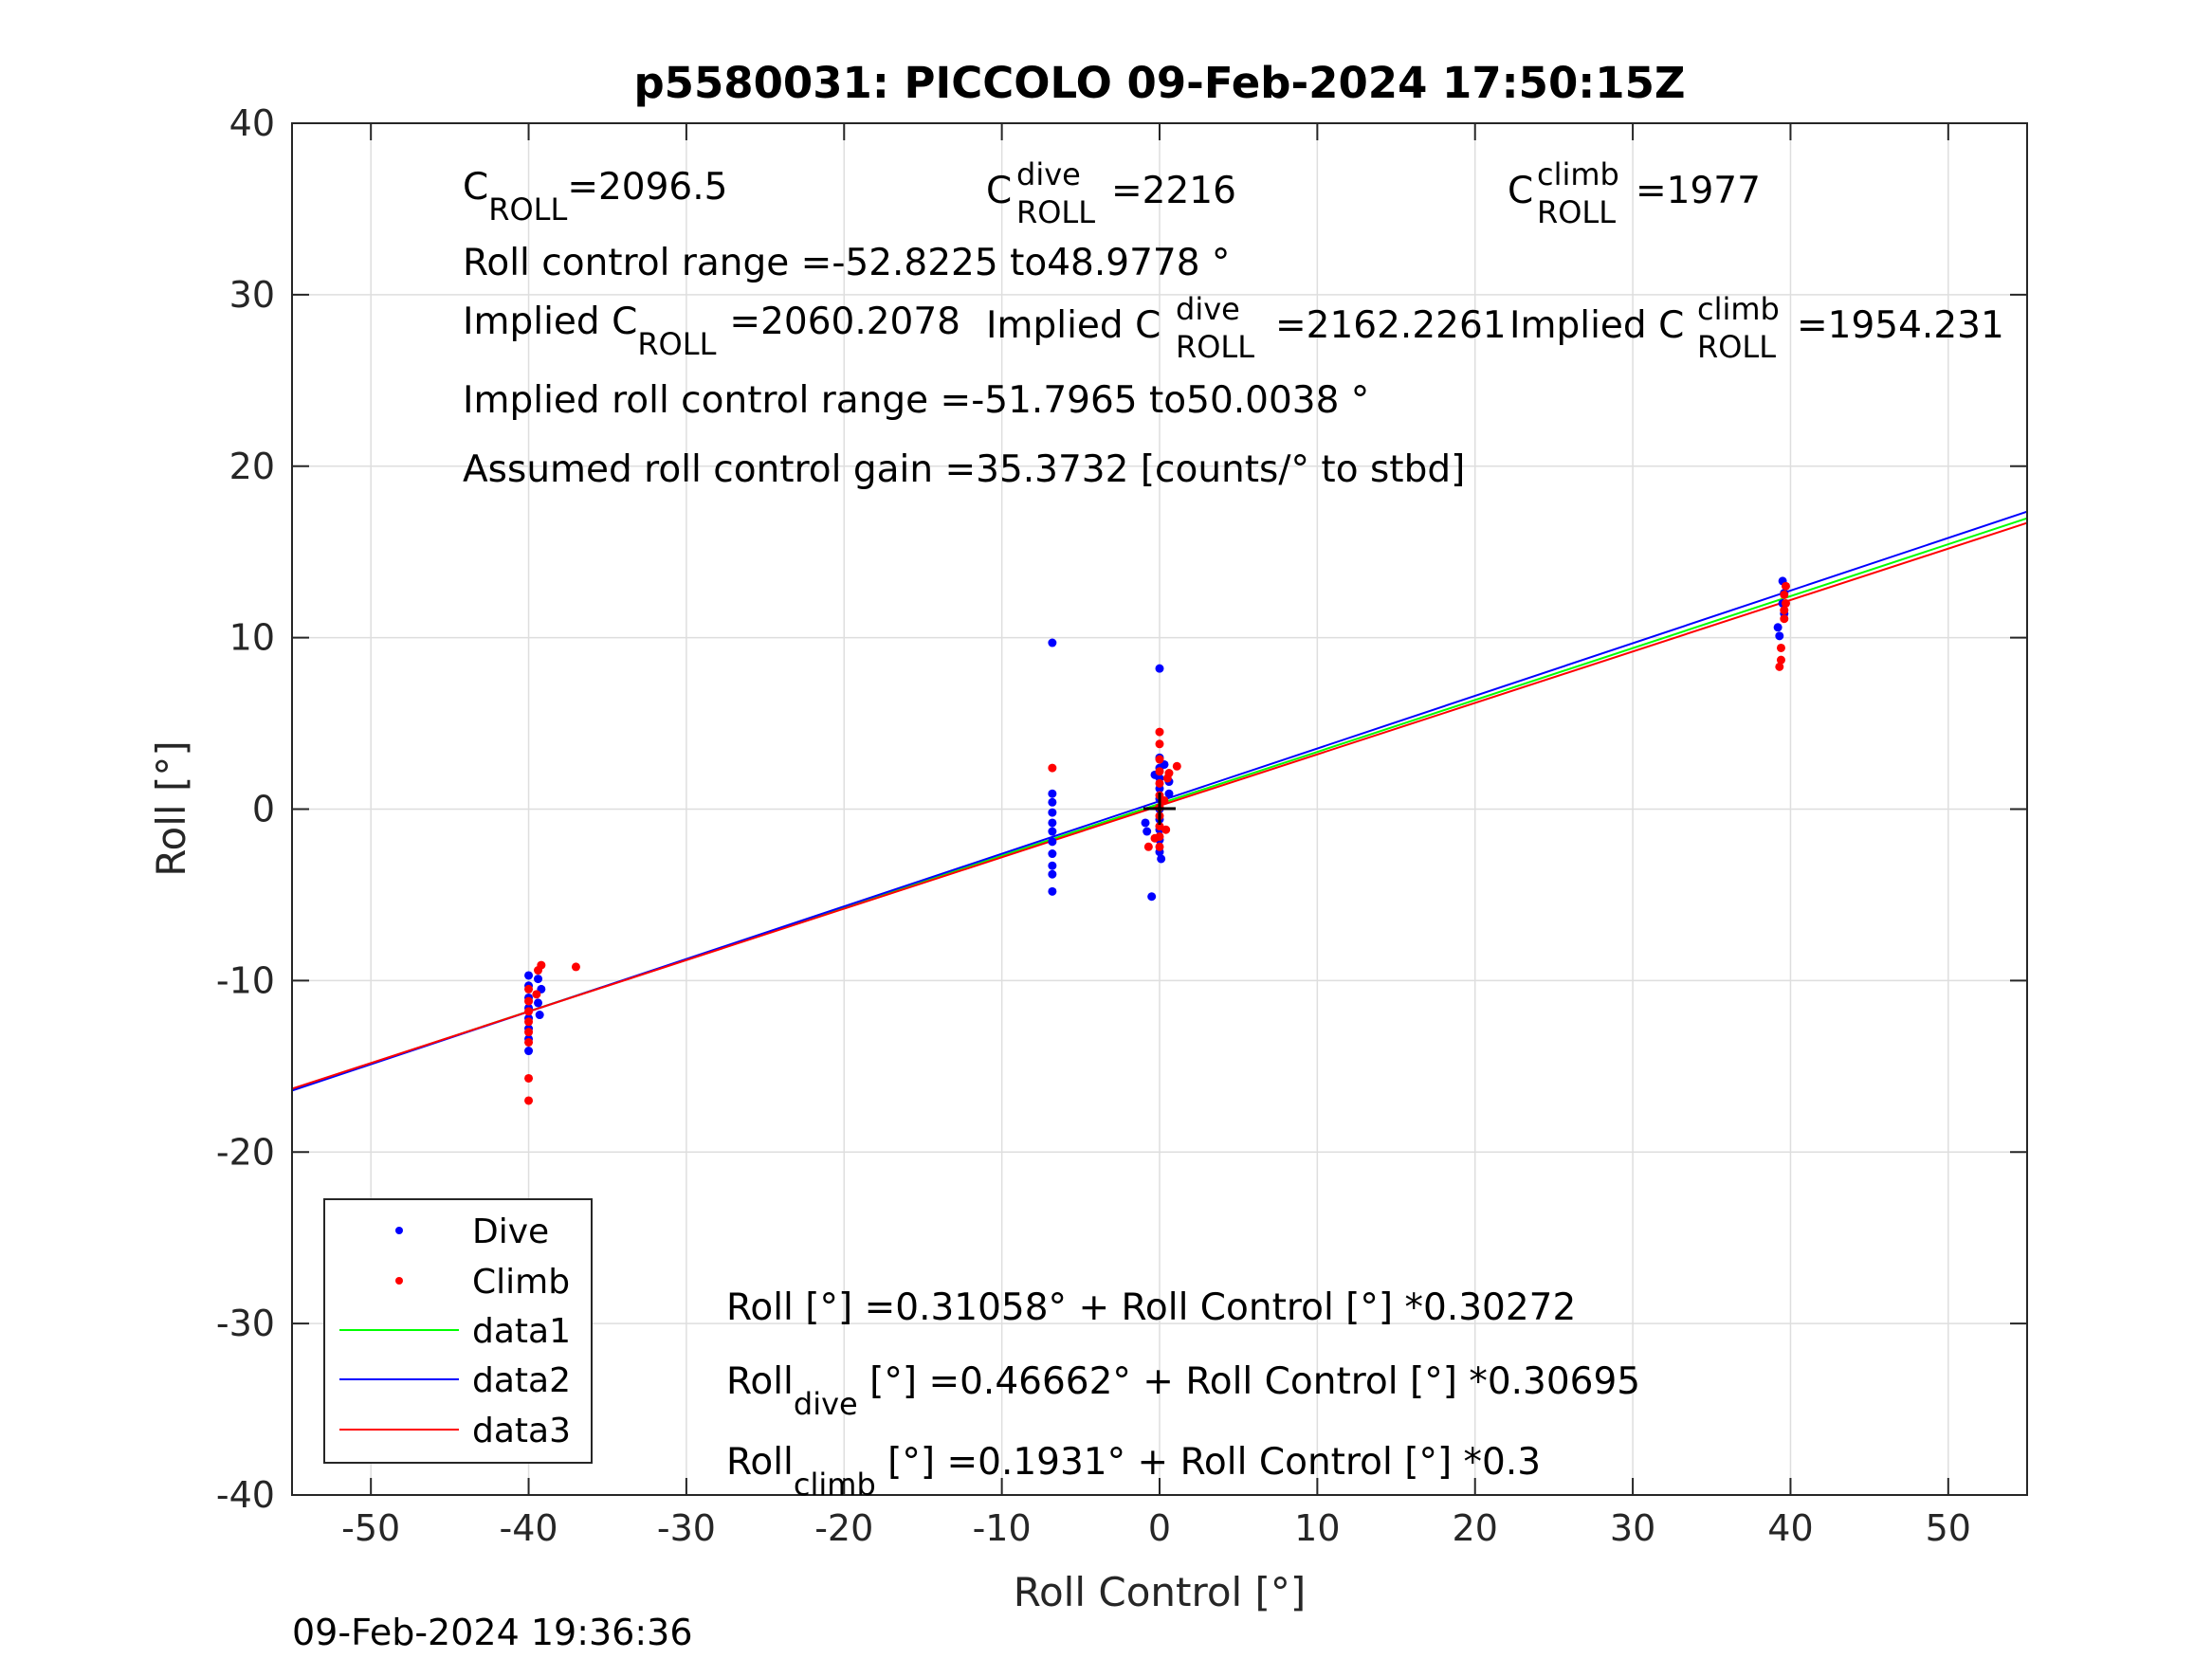 This screenshot has width=2212, height=1659. I want to click on implied-c-roll-climb-label: Implied C, so click(1596, 325).